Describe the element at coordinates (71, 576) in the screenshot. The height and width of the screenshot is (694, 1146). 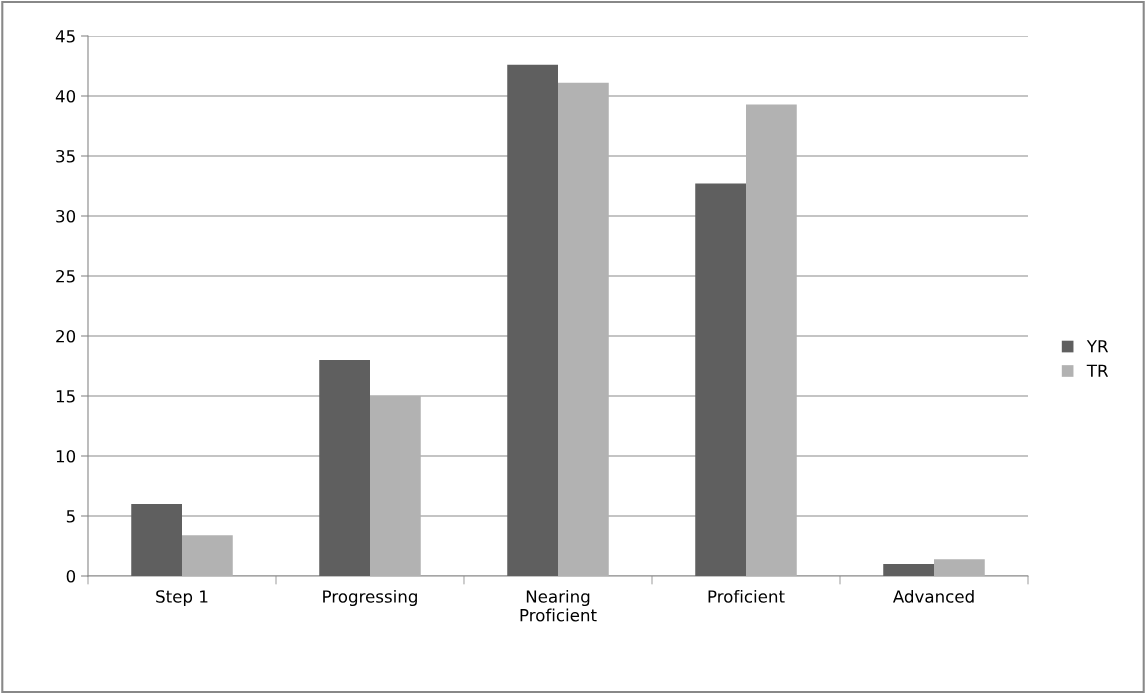
I see `y-tick-label: 0` at that location.